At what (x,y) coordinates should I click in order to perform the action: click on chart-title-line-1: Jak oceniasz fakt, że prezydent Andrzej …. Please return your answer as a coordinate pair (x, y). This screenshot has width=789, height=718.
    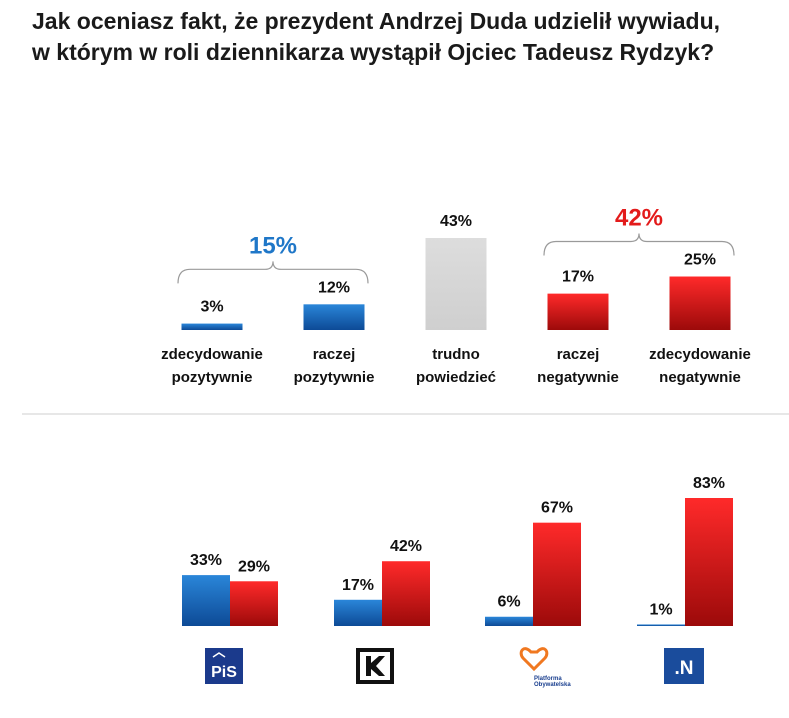
    Looking at the image, I should click on (376, 21).